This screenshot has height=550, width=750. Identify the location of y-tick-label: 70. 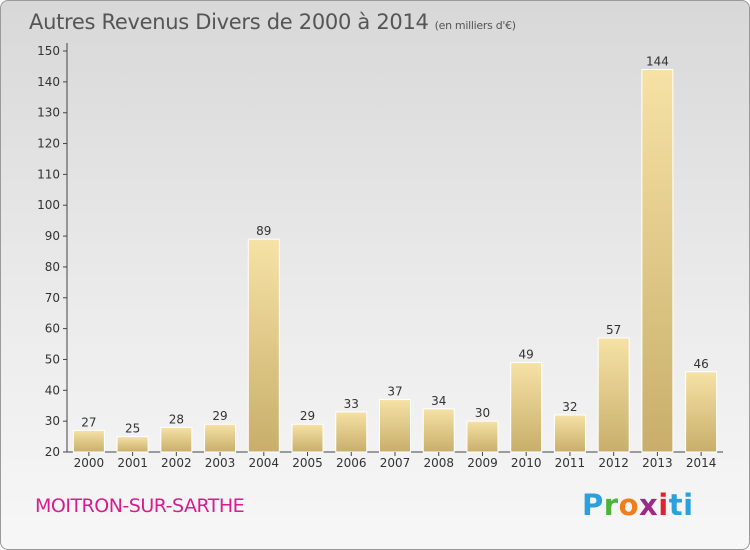
(52, 298).